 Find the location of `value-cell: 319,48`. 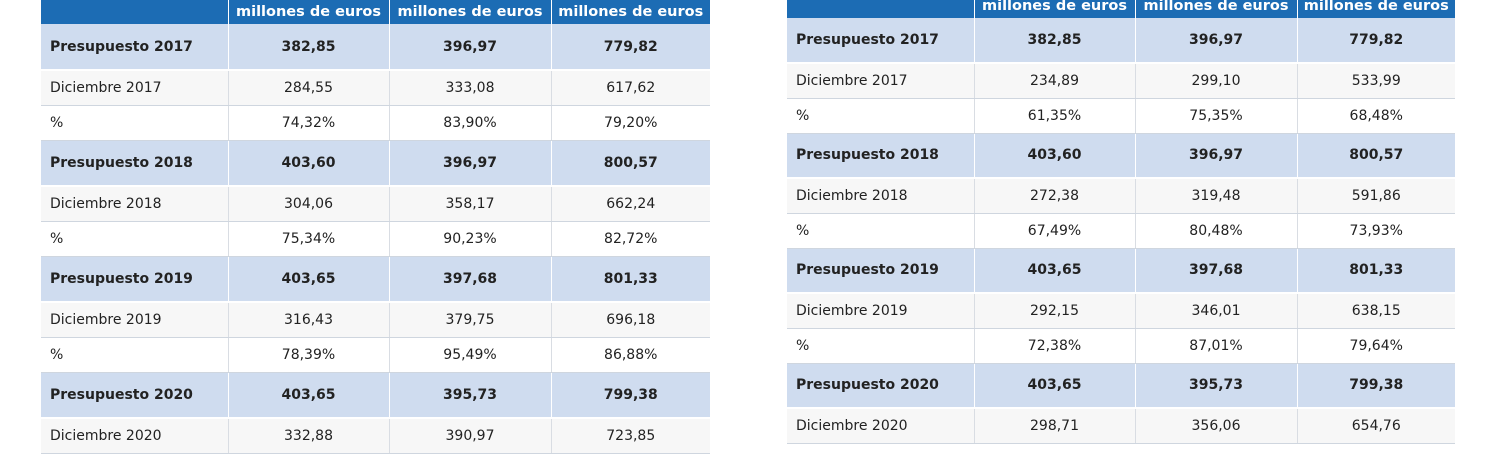

value-cell: 319,48 is located at coordinates (1215, 196).